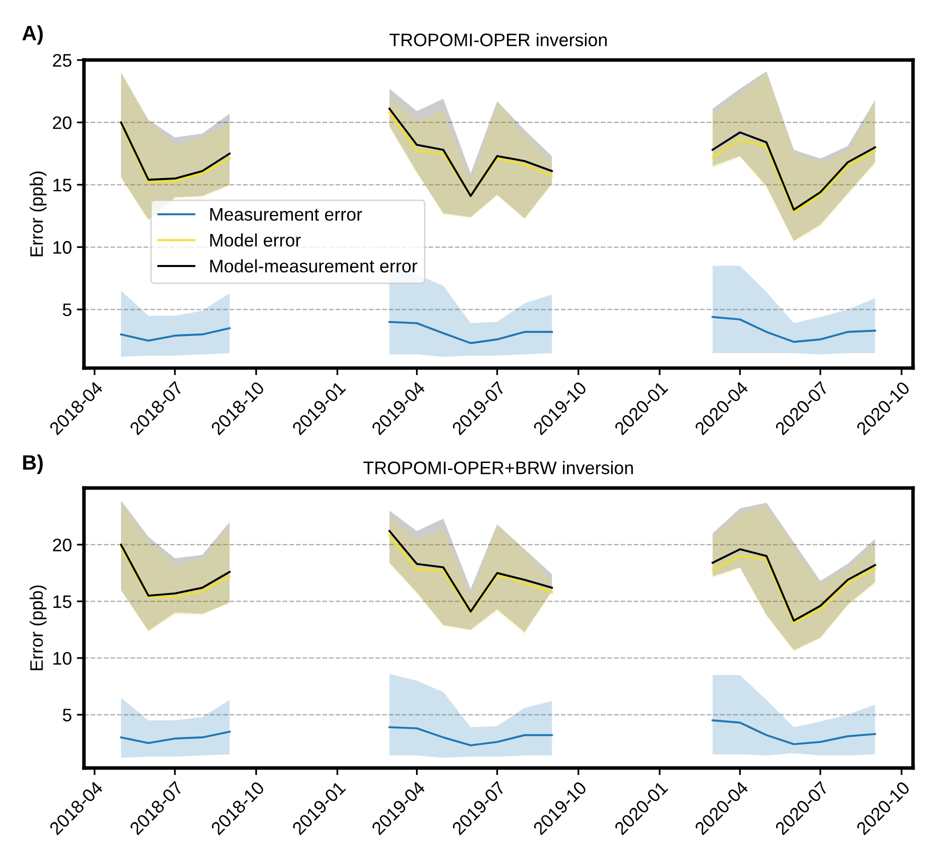  I want to click on legend-label: Model error, so click(255, 240).